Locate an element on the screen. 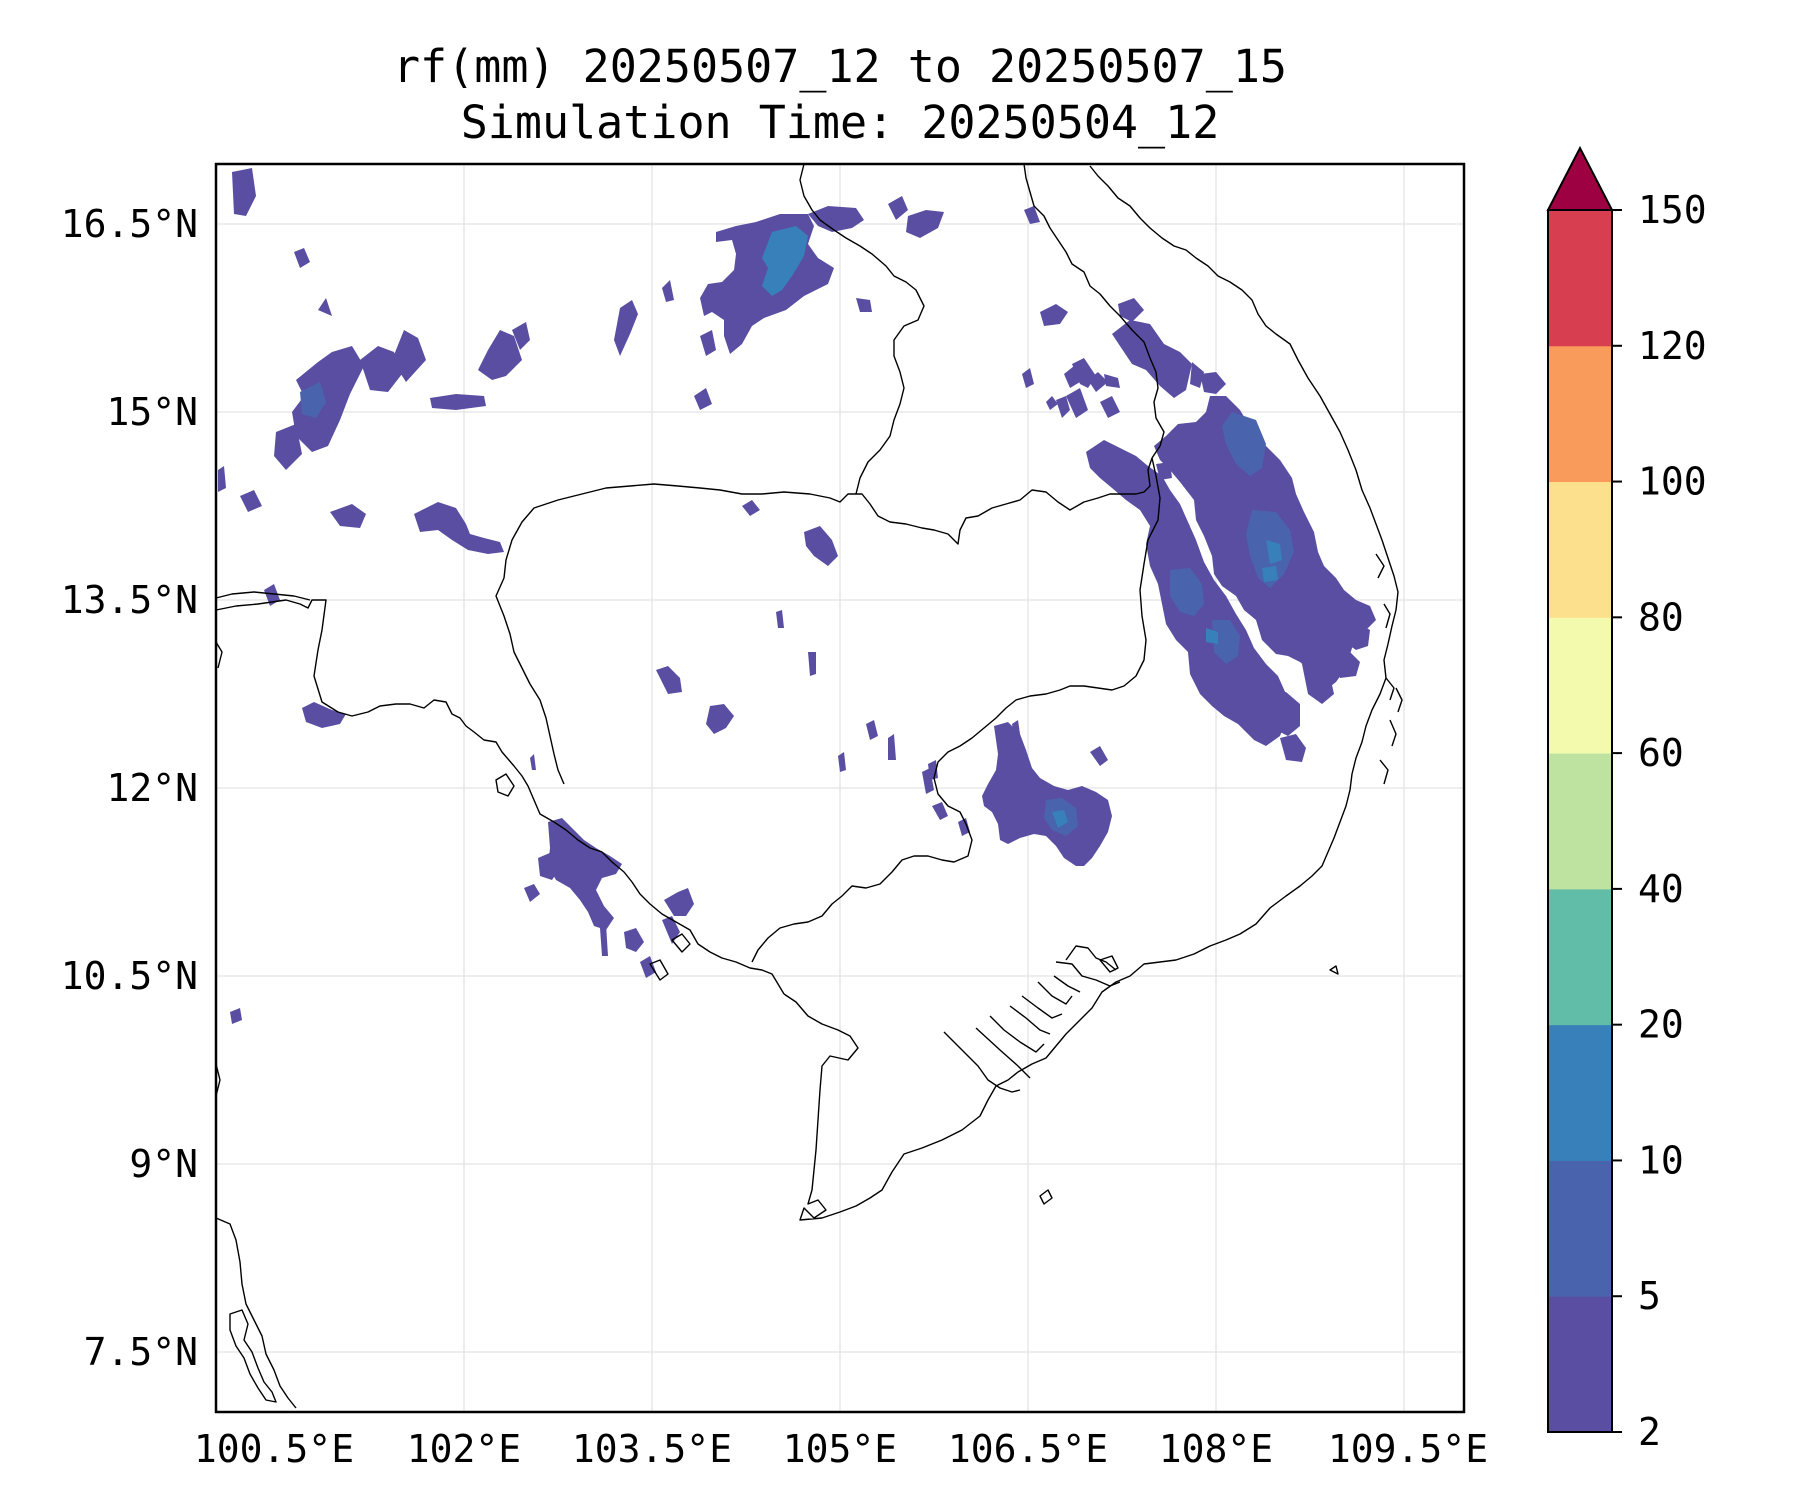  lat-tick-label: 7.5°N is located at coordinates (141, 1352).